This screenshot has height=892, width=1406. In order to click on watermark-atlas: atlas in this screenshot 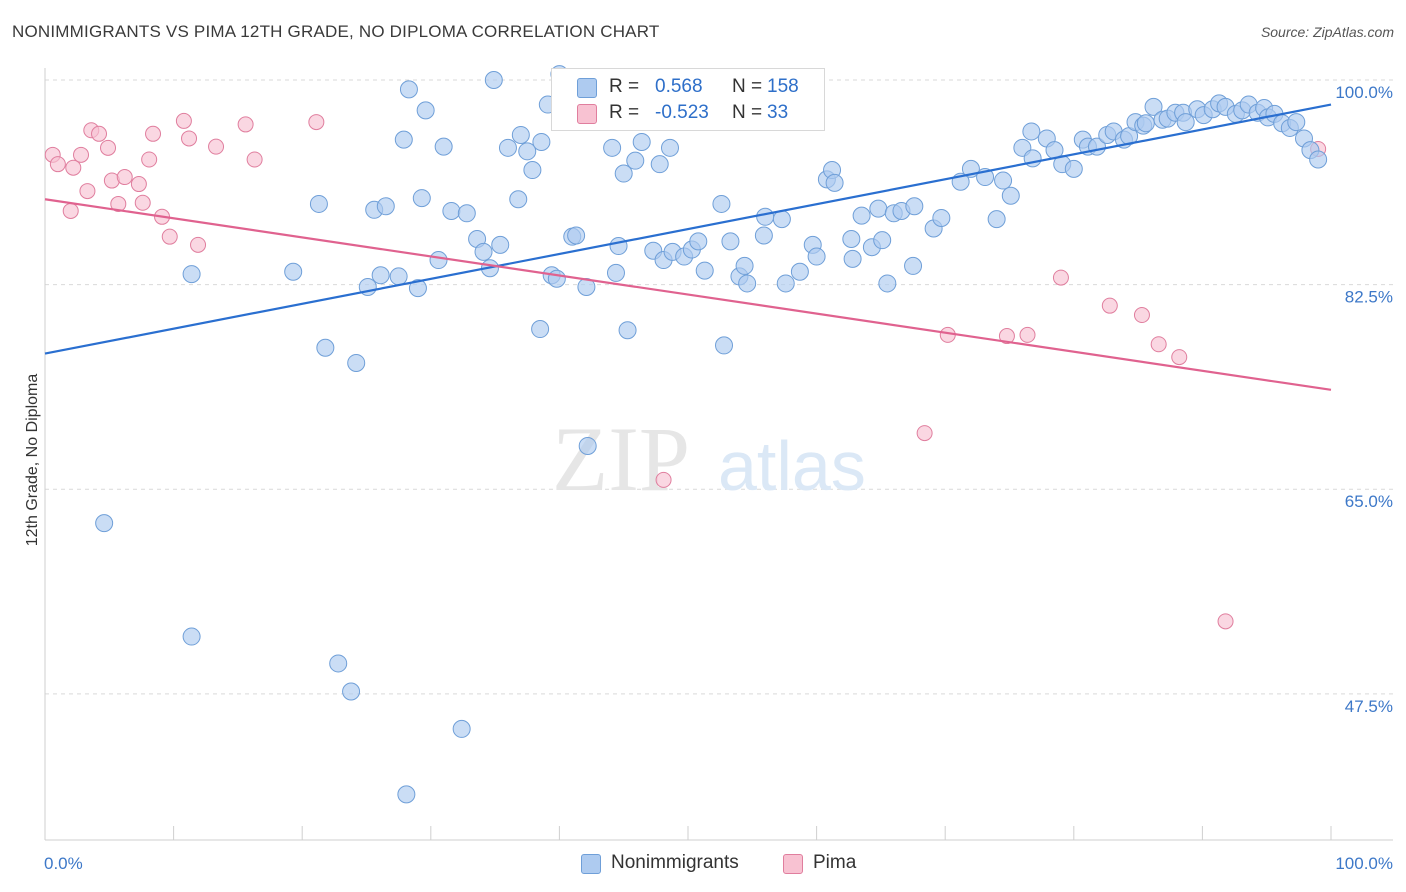, I will do `click(792, 466)`.